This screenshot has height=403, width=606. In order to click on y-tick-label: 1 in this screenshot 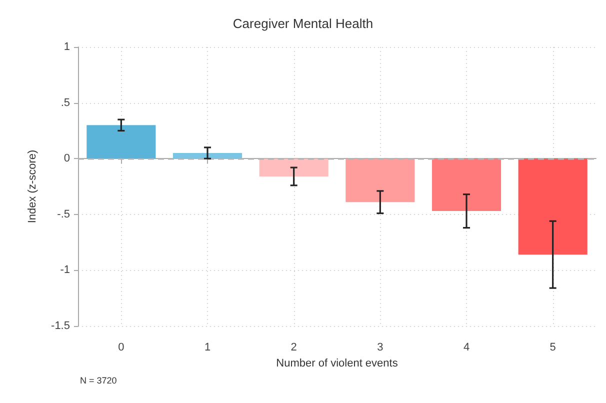, I will do `click(67, 47)`.